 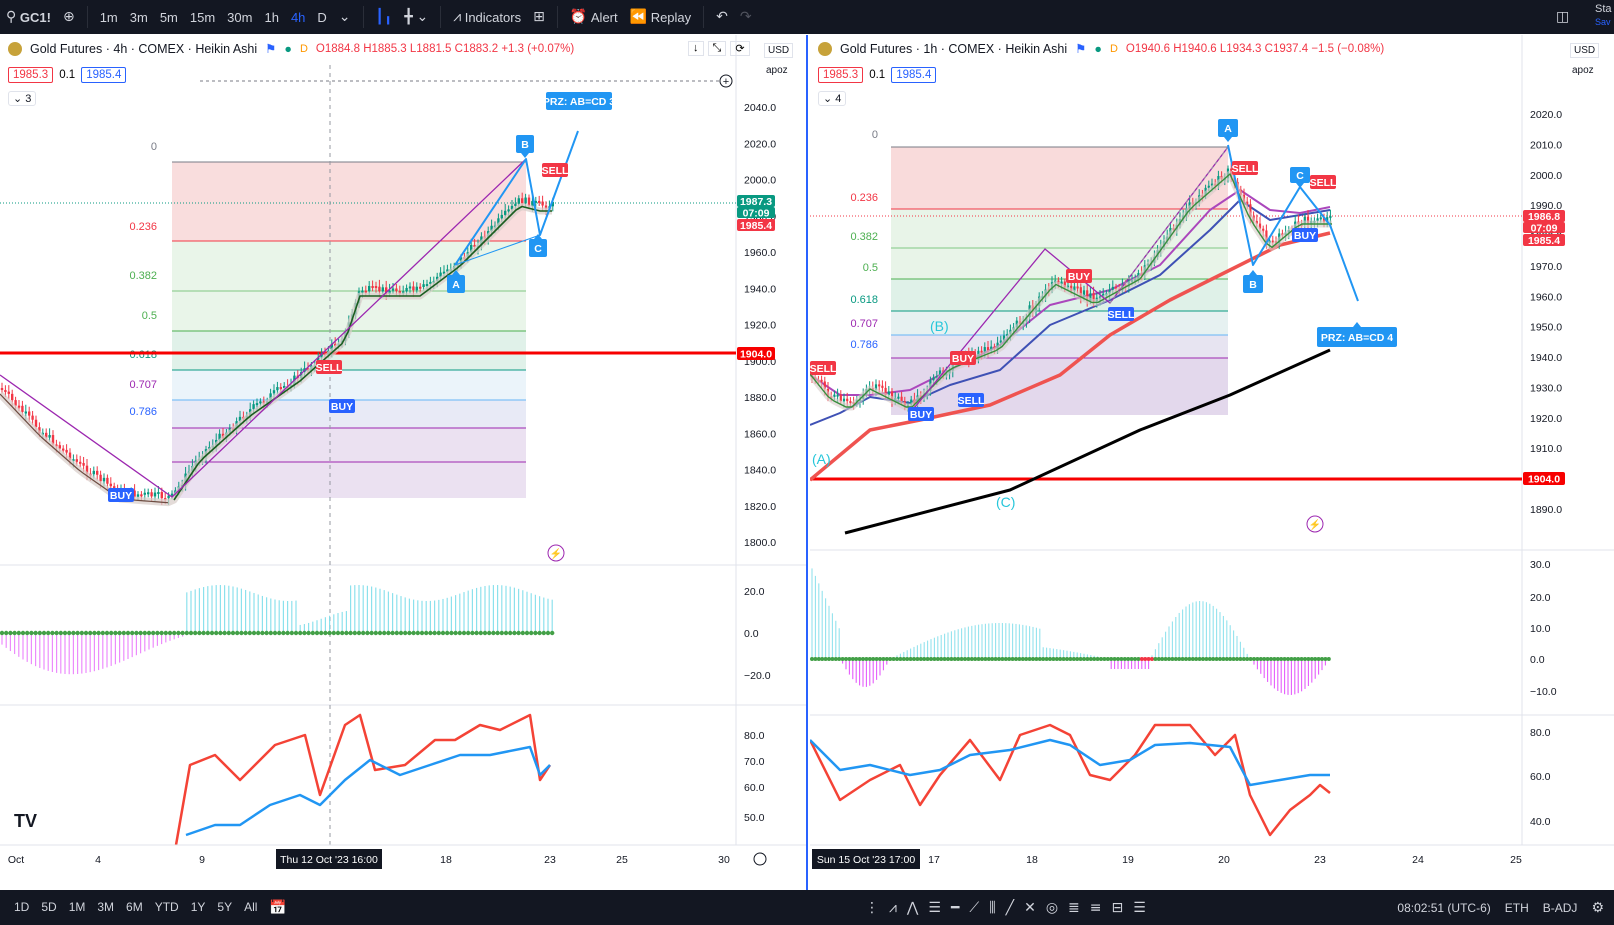 I want to click on range-1m: 1M, so click(x=77, y=906).